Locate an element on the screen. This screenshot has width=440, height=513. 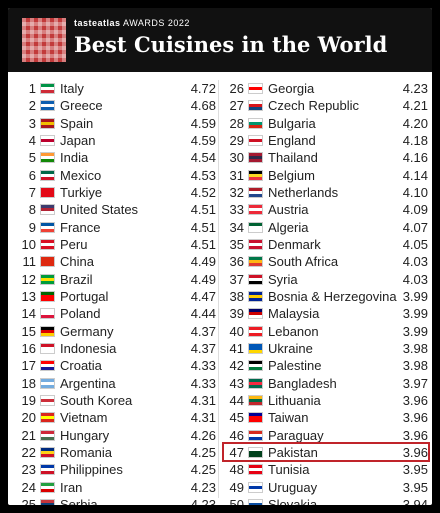
country-name: Romania is located at coordinates (86, 452).